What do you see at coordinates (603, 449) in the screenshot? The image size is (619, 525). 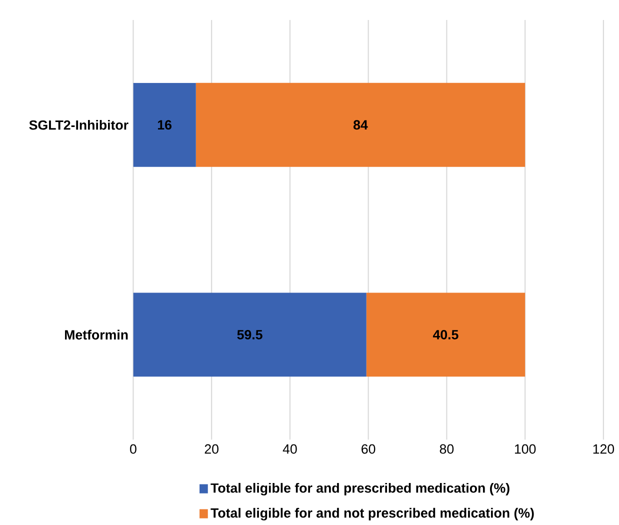 I see `x-tick-label: 120` at bounding box center [603, 449].